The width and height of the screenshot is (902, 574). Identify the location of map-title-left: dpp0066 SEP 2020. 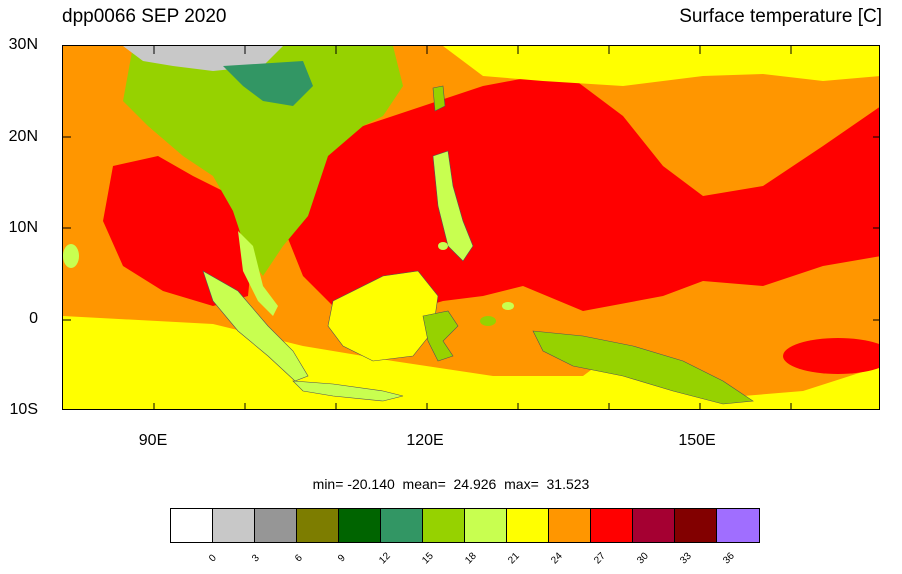
(144, 16).